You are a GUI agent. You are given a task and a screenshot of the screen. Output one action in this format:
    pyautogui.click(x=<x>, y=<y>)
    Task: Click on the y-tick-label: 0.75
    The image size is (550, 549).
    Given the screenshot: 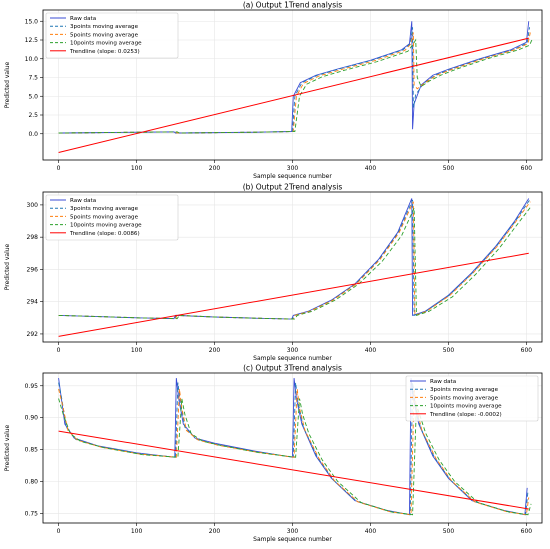 What is the action you would take?
    pyautogui.click(x=32, y=513)
    